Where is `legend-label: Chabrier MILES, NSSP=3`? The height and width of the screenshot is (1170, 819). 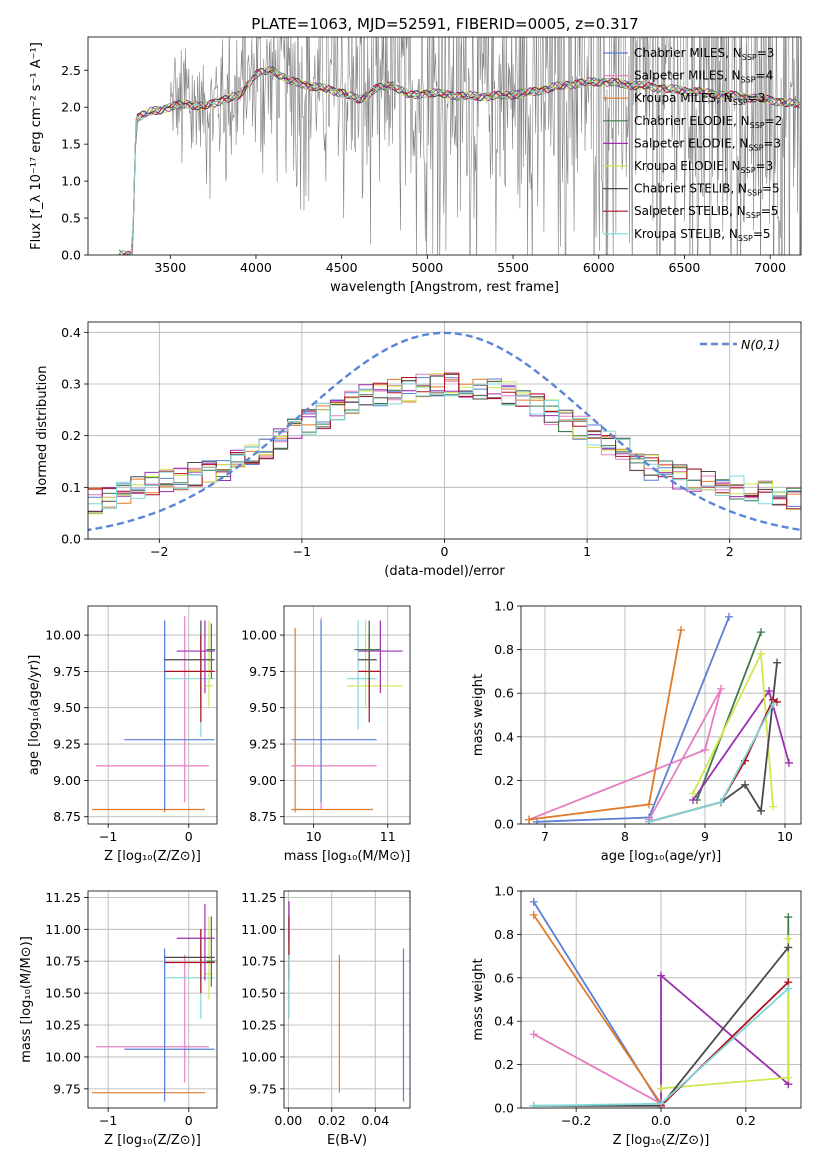 legend-label: Chabrier MILES, NSSP=3 is located at coordinates (704, 54).